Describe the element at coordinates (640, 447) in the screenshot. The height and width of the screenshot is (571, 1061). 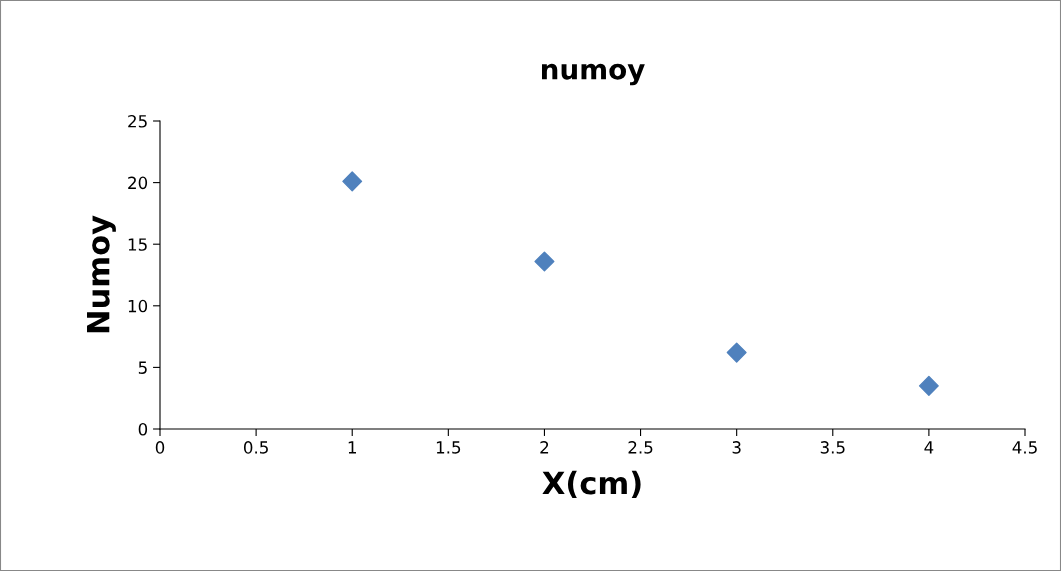
I see `x-tick-label: 2.5` at that location.